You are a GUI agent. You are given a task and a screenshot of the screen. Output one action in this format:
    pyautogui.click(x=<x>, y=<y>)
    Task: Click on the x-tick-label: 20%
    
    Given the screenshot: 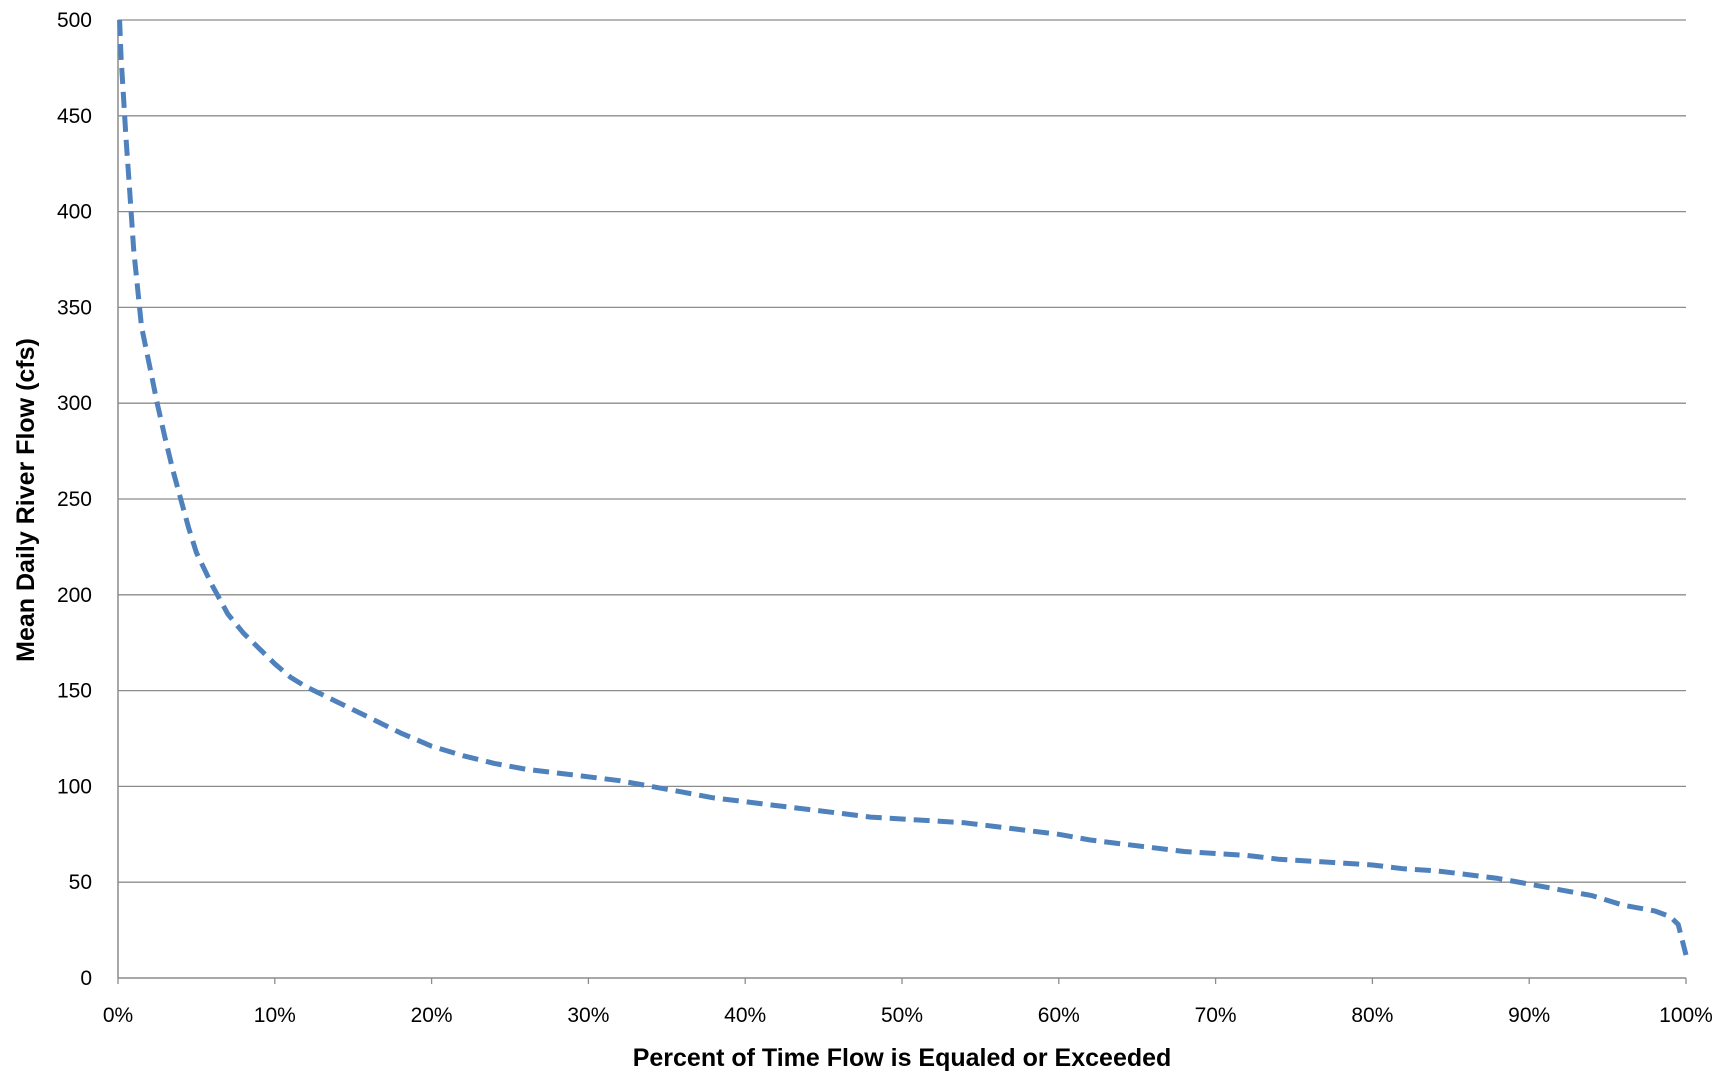 What is the action you would take?
    pyautogui.click(x=432, y=1015)
    